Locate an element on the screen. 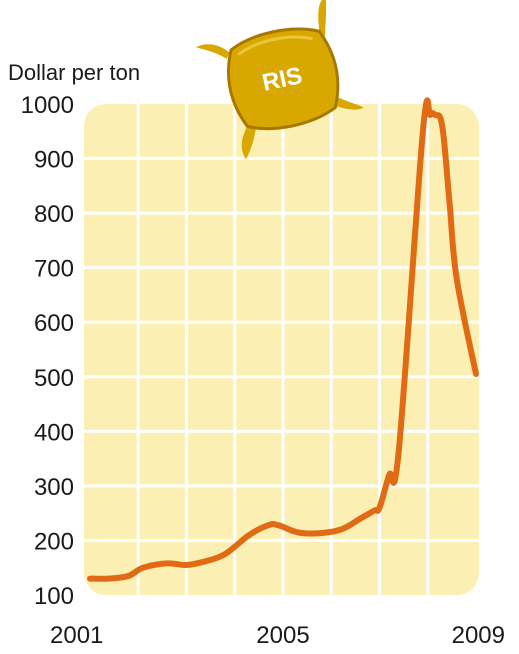 The height and width of the screenshot is (654, 519). y-tick-label: 800 is located at coordinates (54, 214).